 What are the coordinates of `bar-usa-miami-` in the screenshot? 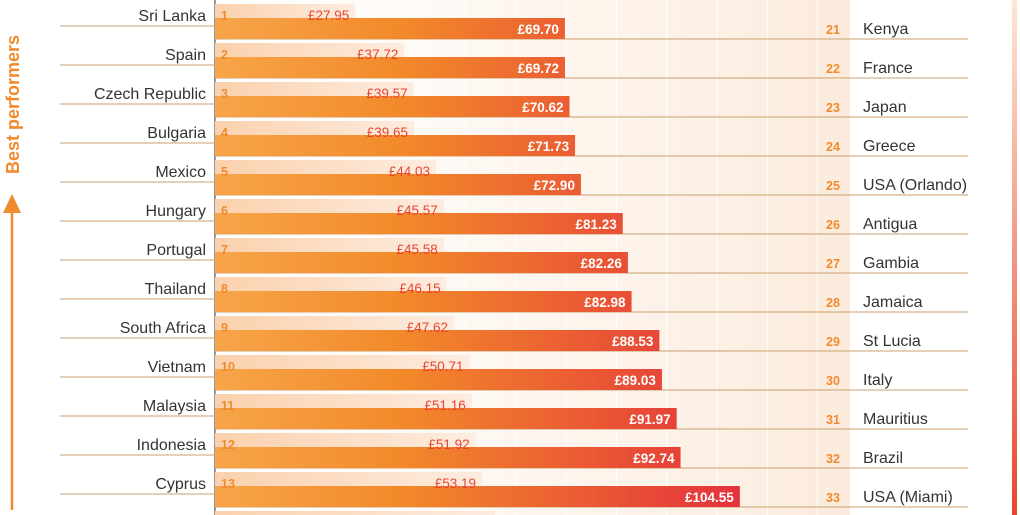 It's located at (477, 496).